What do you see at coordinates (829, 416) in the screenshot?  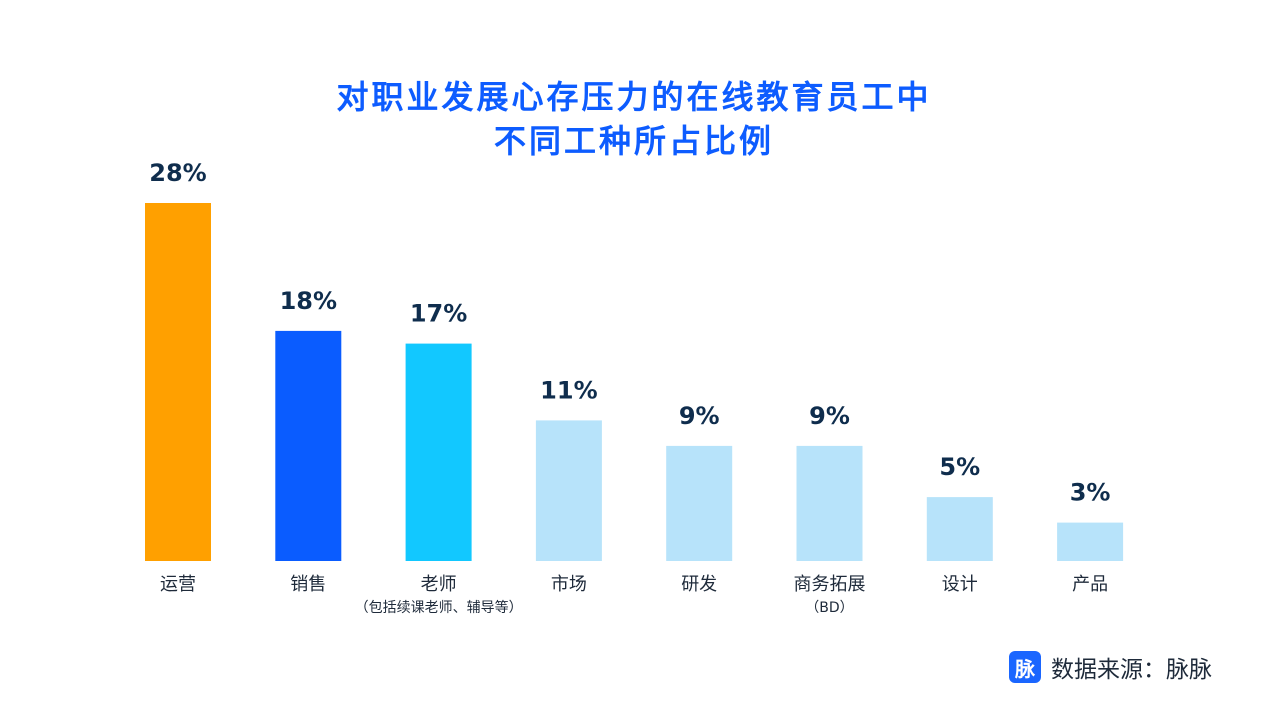 I see `value-label-6: 9%` at bounding box center [829, 416].